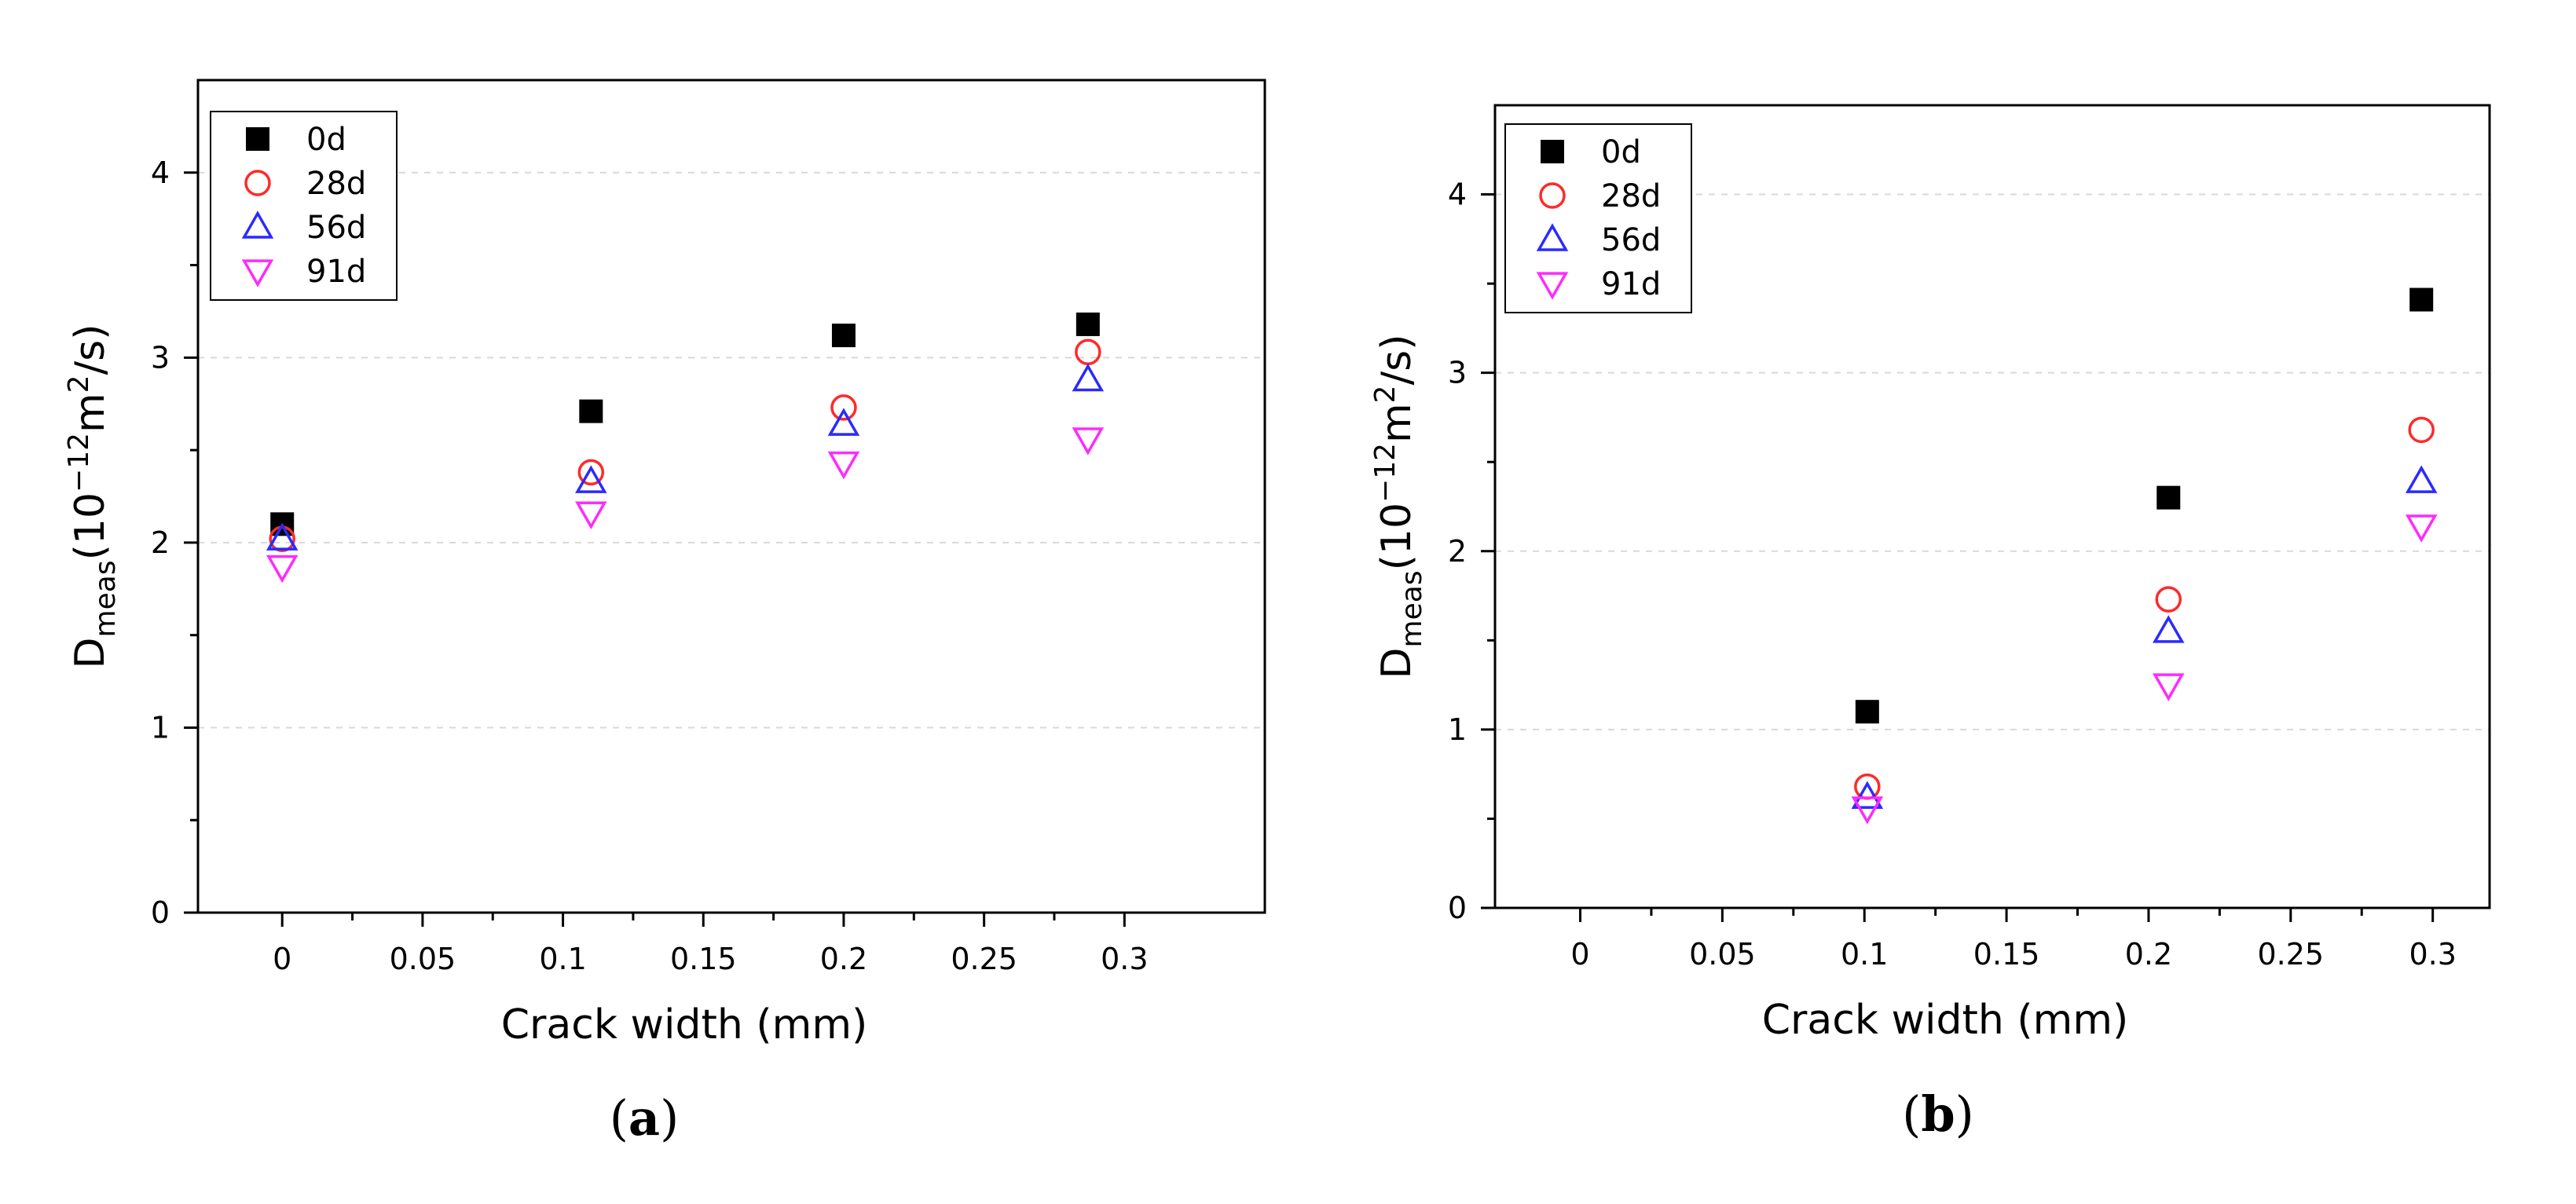 Image resolution: width=2576 pixels, height=1204 pixels. I want to click on y-axis-title: Dmeas(10−12m2/s), so click(1398, 506).